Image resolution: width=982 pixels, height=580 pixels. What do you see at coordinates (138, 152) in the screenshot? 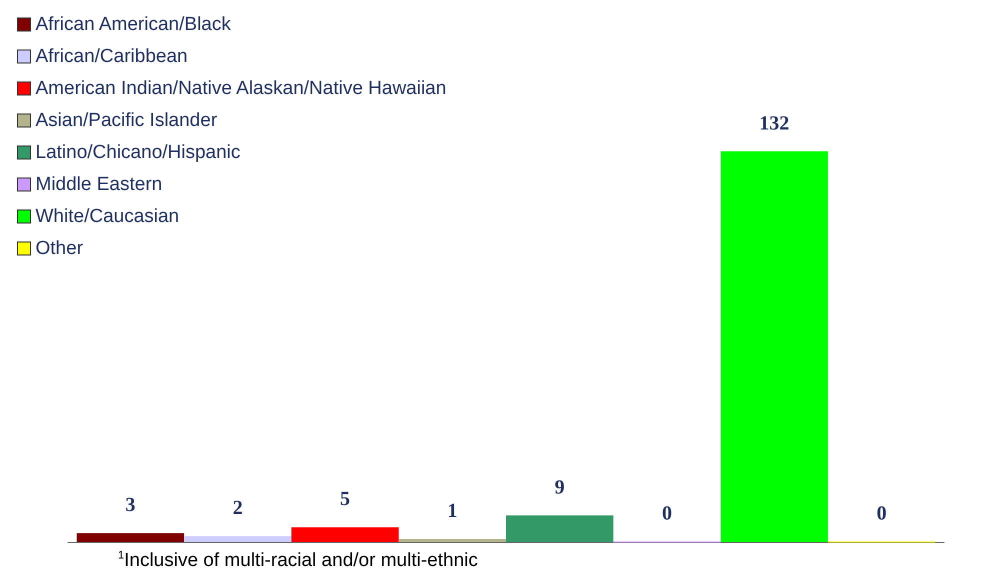
I see `legend-label: Latino/Chicano/Hispanic` at bounding box center [138, 152].